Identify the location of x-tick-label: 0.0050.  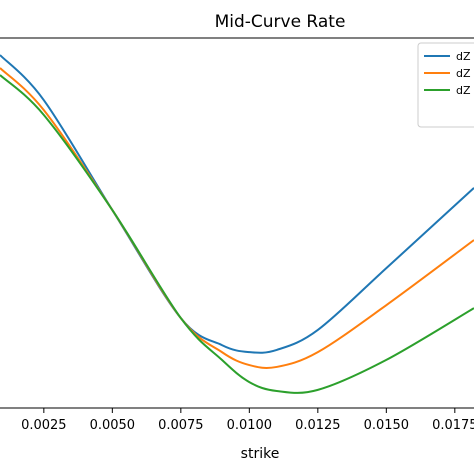
(113, 425).